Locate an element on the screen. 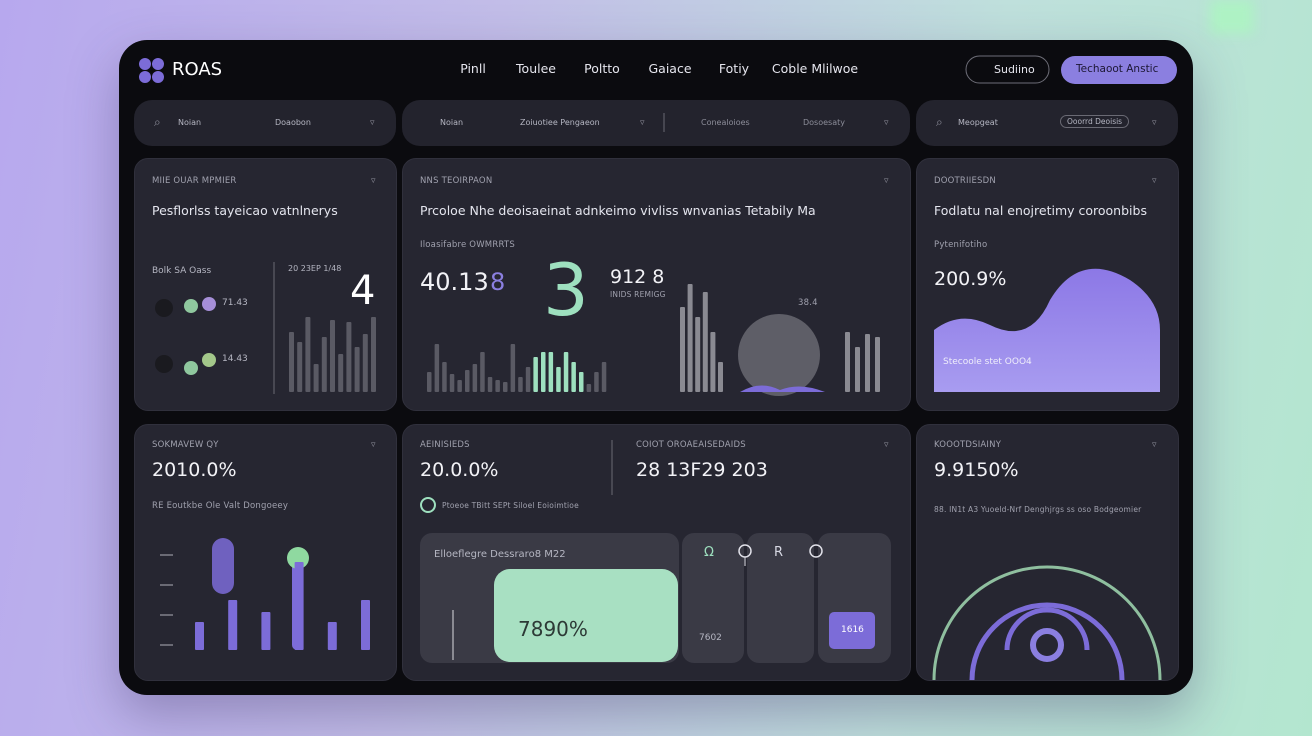 This screenshot has width=1312, height=736. metric-accent: 8 is located at coordinates (498, 282).